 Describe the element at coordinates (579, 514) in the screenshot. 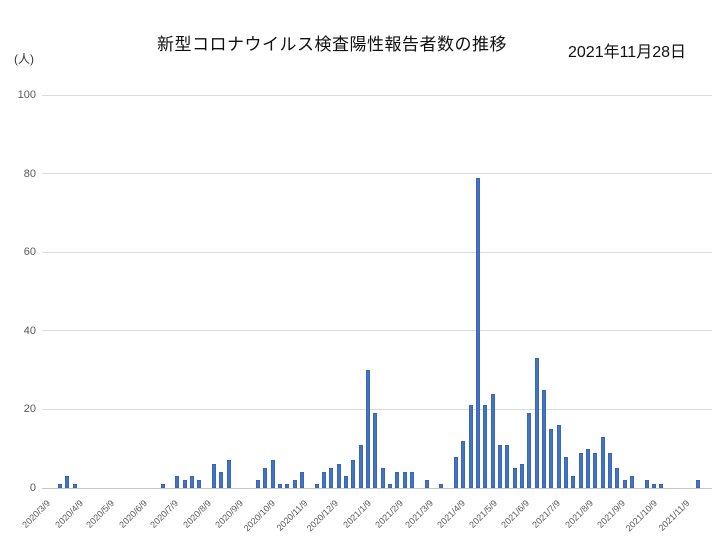

I see `x-axis-tick-label: 2021/8/9` at that location.